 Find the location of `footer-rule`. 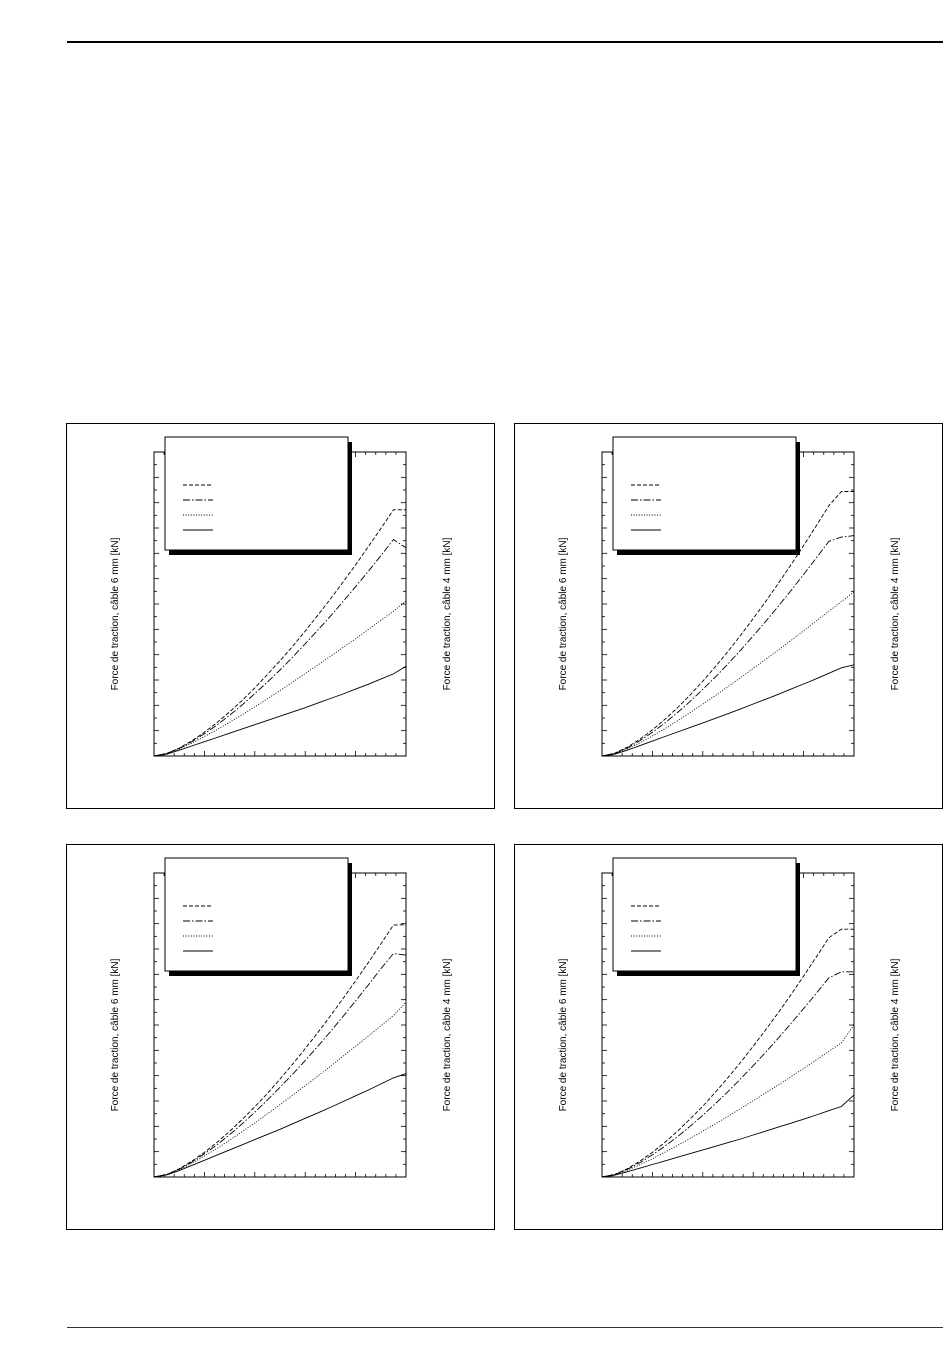

footer-rule is located at coordinates (505, 1327).